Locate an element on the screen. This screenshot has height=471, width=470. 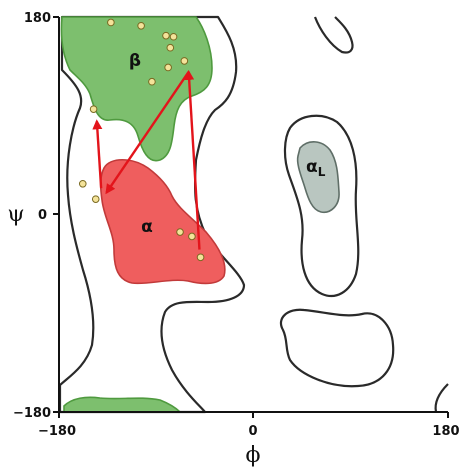
outline-alpha-l is located at coordinates (321, 206).